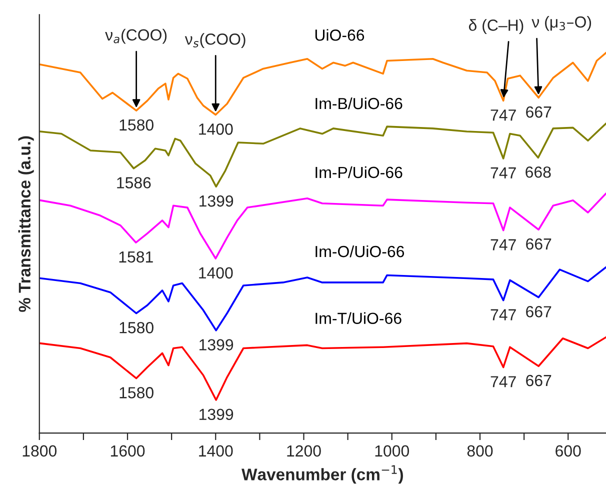 Image resolution: width=606 pixels, height=491 pixels. What do you see at coordinates (538, 172) in the screenshot?
I see `annotation: 668` at bounding box center [538, 172].